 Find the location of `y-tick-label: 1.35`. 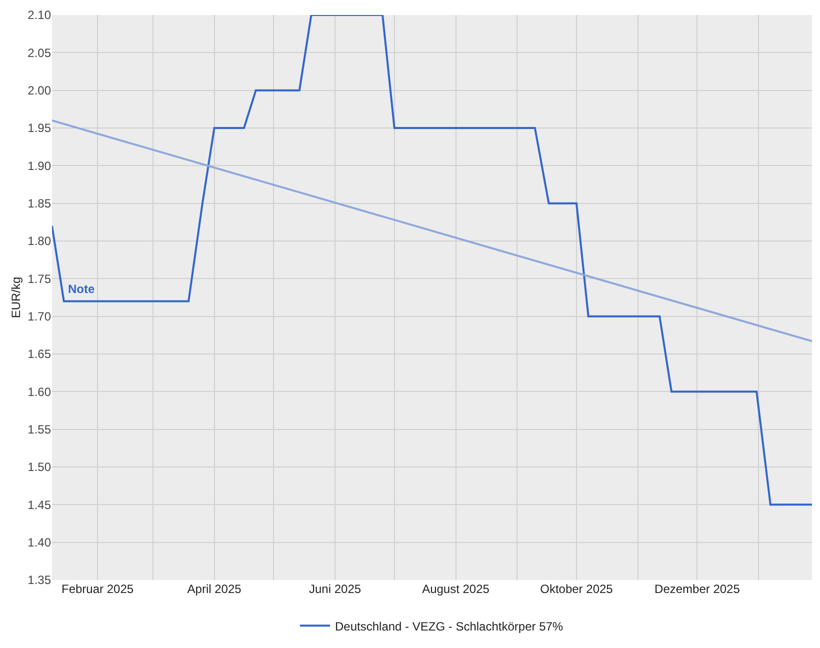

y-tick-label: 1.35 is located at coordinates (40, 580).